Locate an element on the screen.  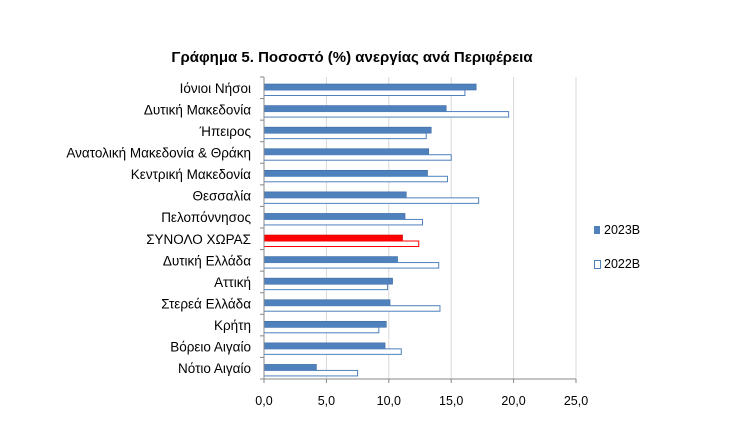
category-label: Δυτική Μακεδονία is located at coordinates (197, 109).